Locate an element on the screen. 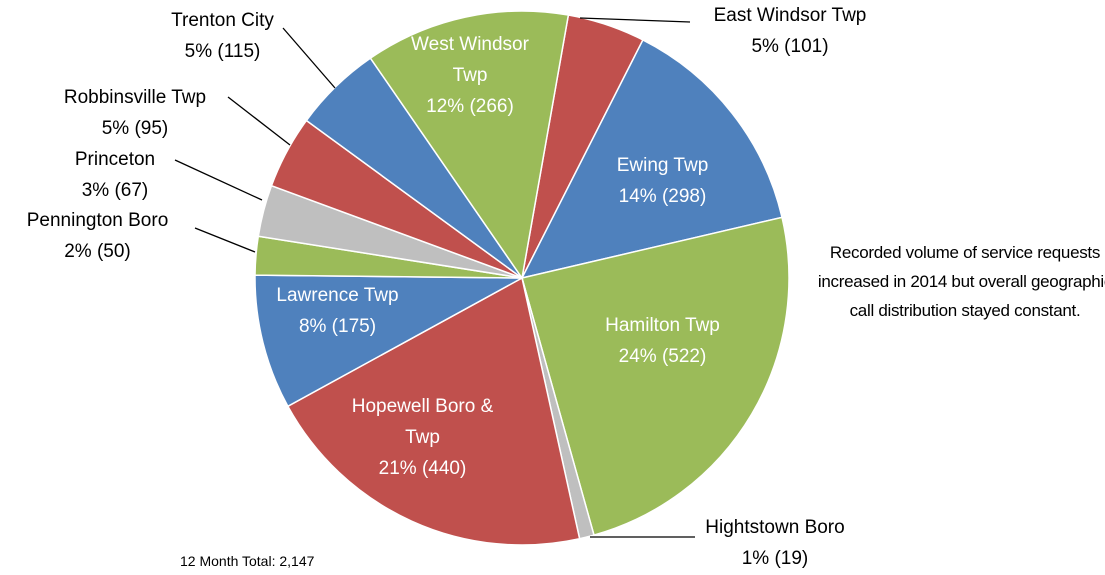  value-label: 14% (298) is located at coordinates (662, 196).